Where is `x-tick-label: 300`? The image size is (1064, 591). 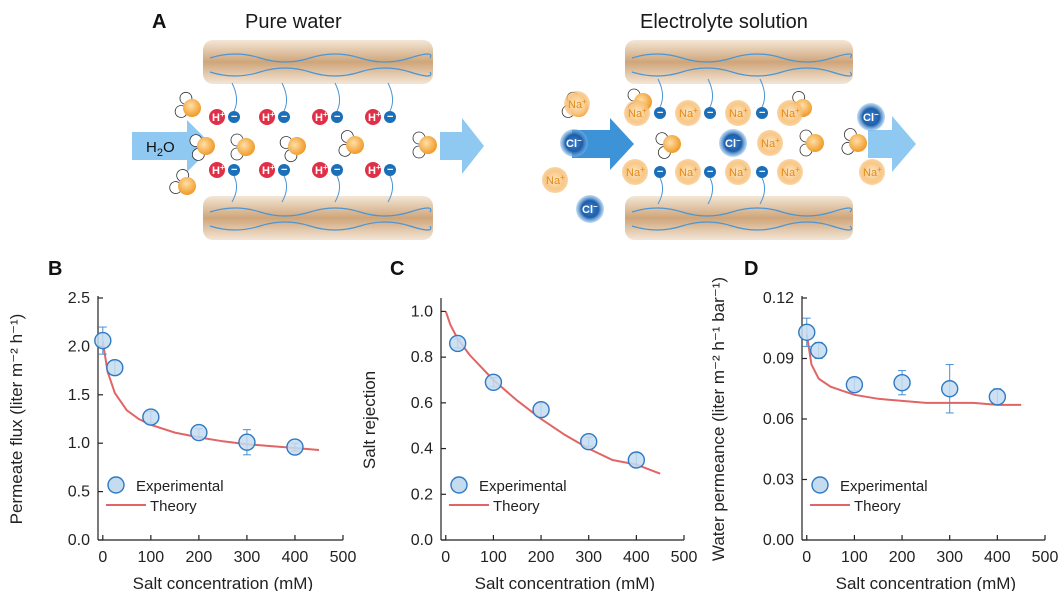 x-tick-label: 300 is located at coordinates (949, 557).